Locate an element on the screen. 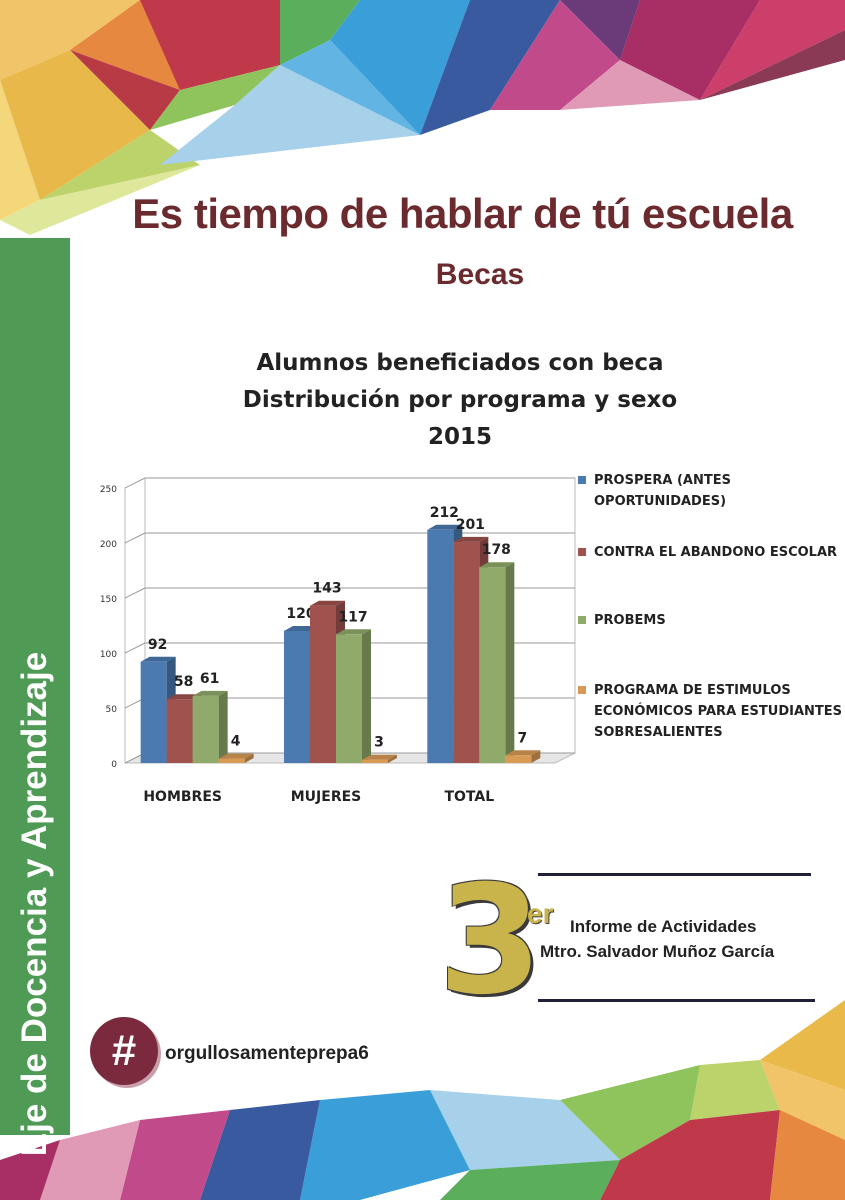 This screenshot has height=1200, width=845. hashtag-icon: # is located at coordinates (124, 1051).